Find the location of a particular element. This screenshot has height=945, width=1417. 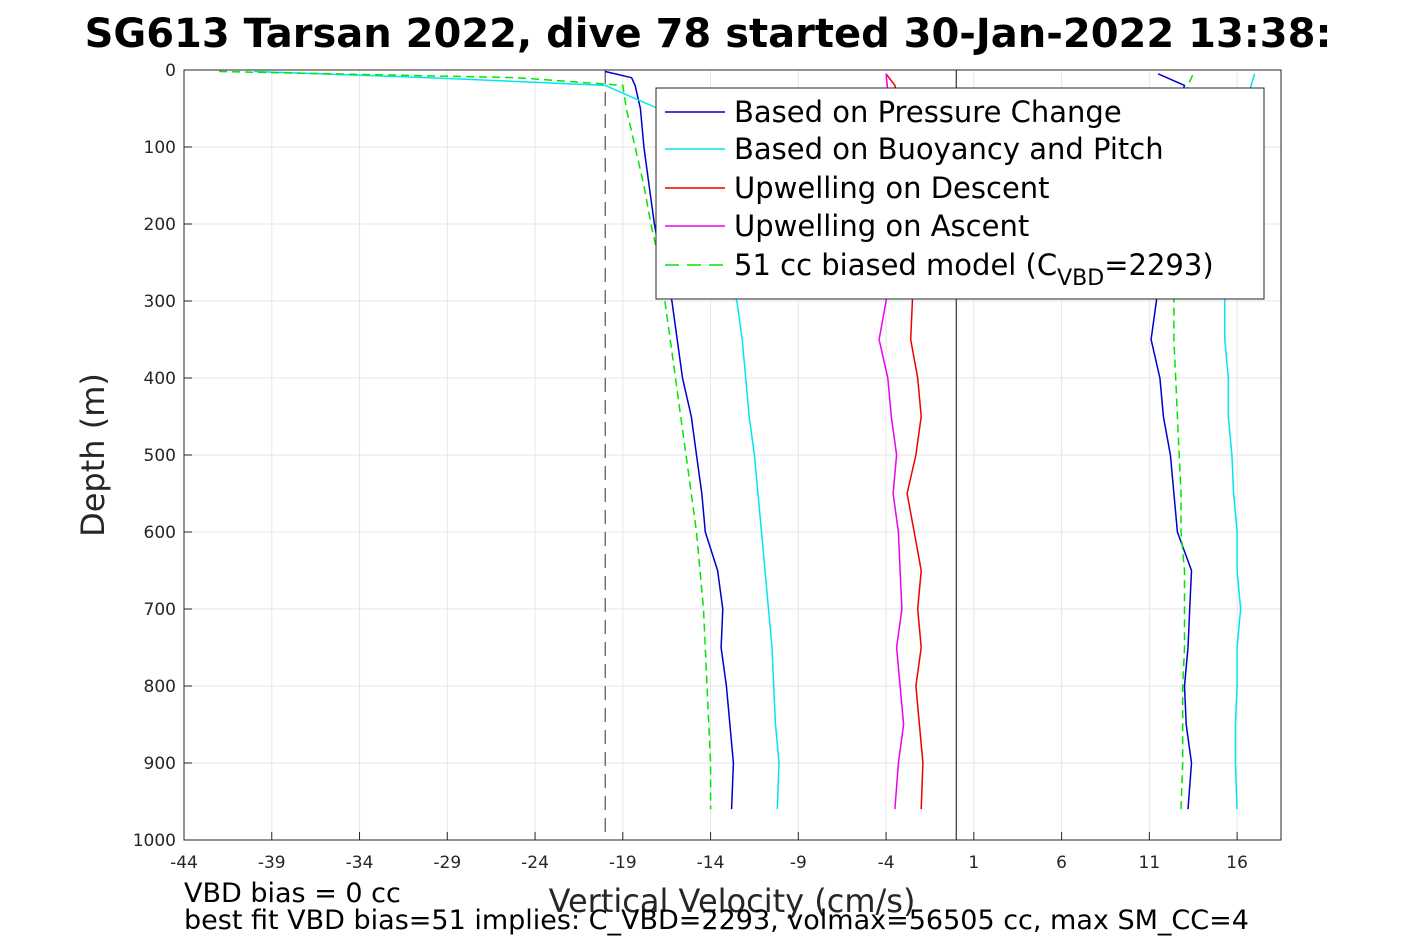

y-axis-label: Depth (m) is located at coordinates (93, 455).